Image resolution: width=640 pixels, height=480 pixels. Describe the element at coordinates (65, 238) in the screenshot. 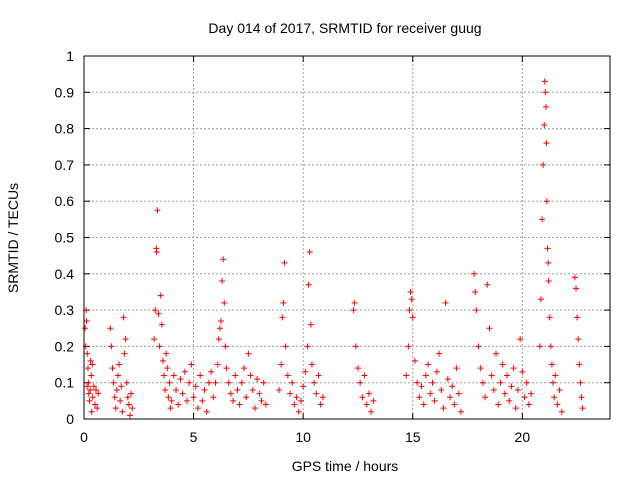

I see `y-tick-label: 0.5` at that location.